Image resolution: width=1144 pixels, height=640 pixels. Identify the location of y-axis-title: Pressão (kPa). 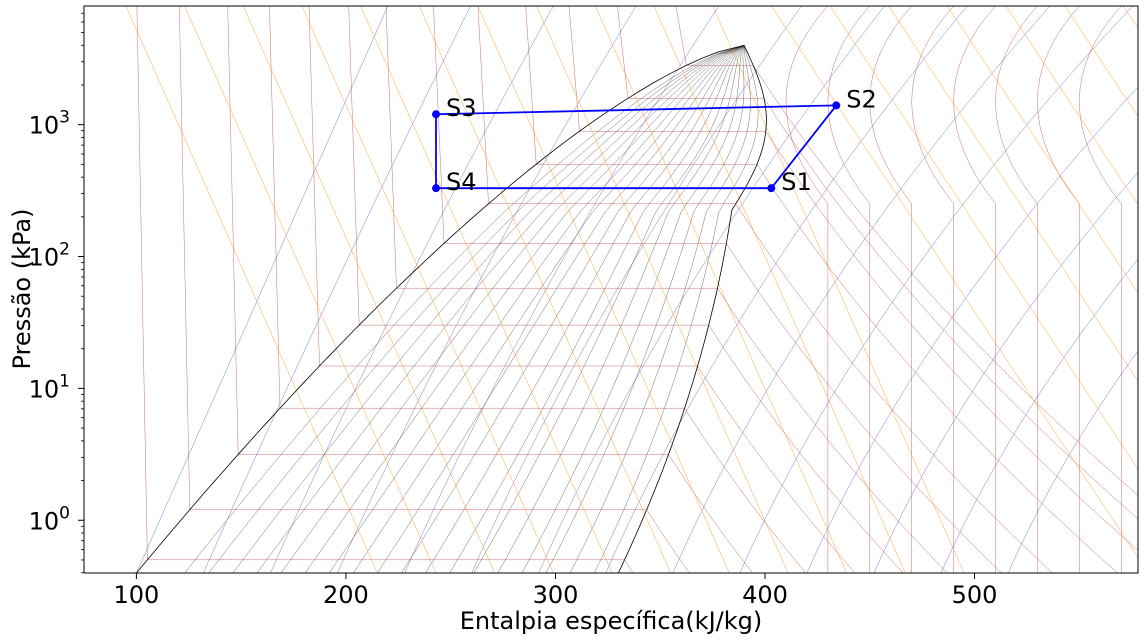
(22, 289).